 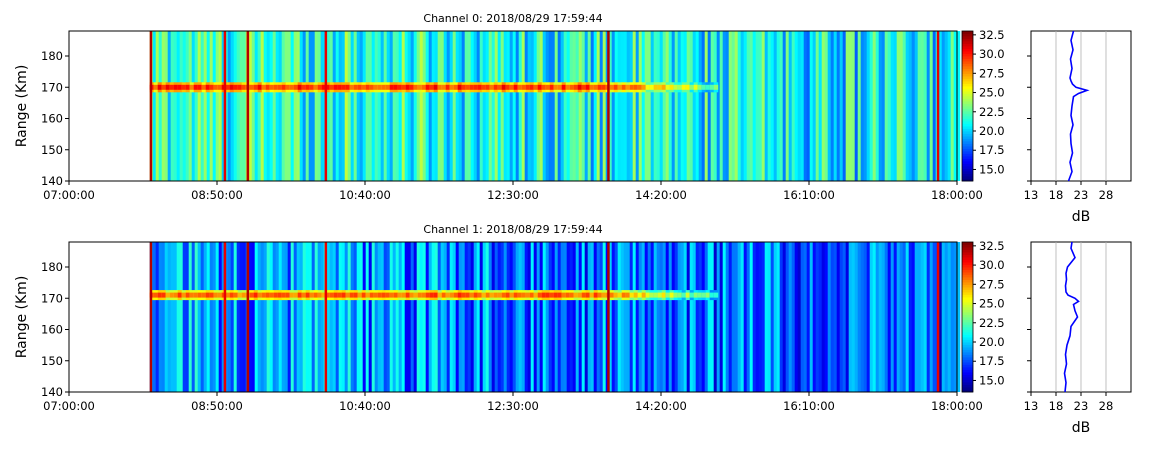 I want to click on colorbar-tick-label: 17.5, so click(x=992, y=361).